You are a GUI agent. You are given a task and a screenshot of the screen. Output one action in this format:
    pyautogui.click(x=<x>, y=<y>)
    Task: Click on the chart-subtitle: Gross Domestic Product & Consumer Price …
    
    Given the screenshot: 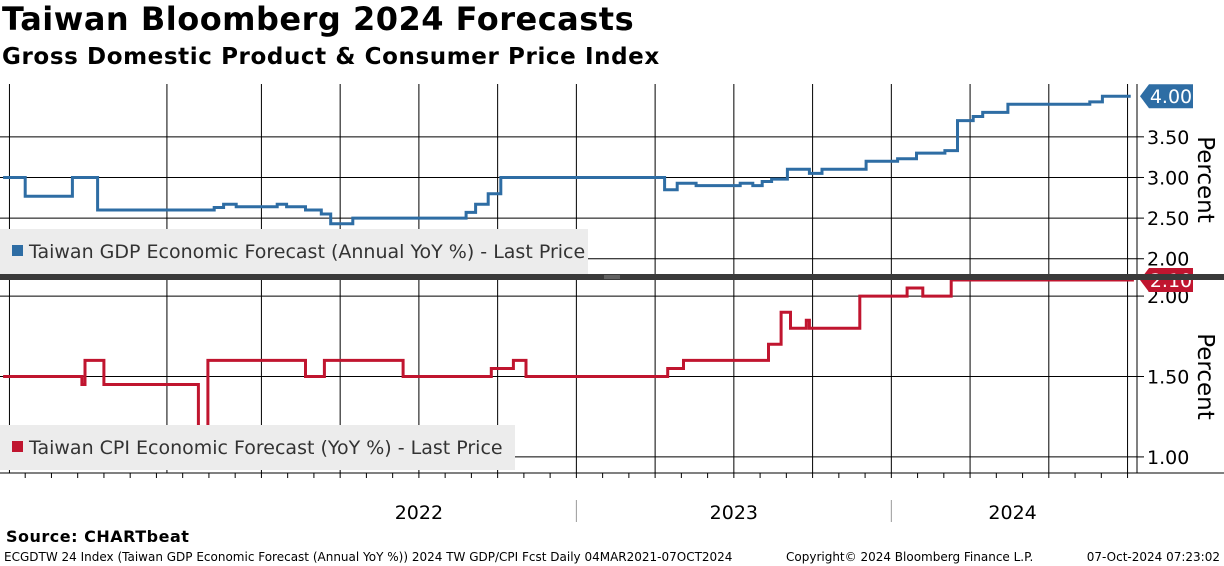 What is the action you would take?
    pyautogui.click(x=331, y=57)
    